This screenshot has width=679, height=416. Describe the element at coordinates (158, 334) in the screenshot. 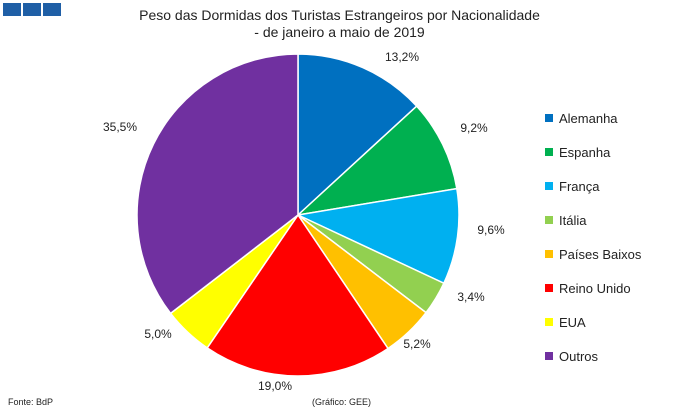

I see `data-label: 5,0%` at that location.